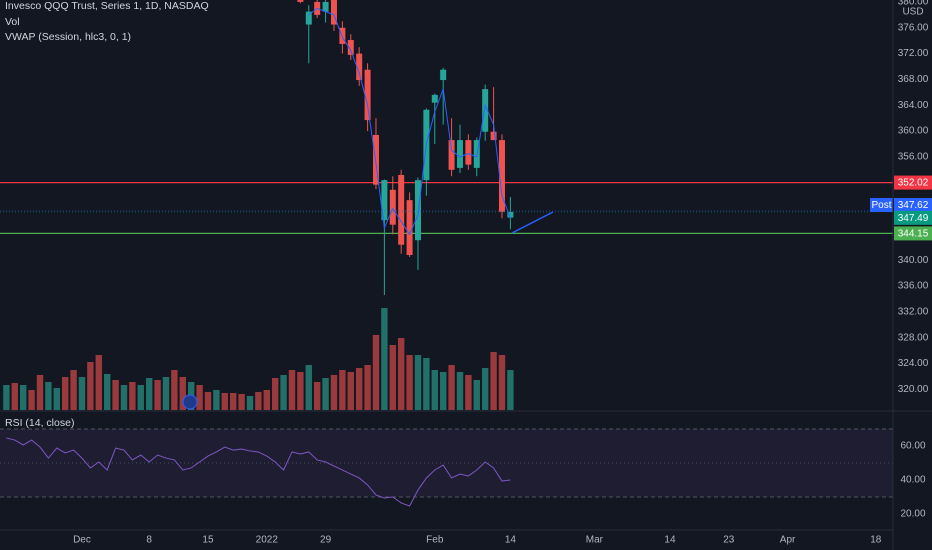 The width and height of the screenshot is (932, 550). What do you see at coordinates (149, 540) in the screenshot?
I see `x-tick-label: 8` at bounding box center [149, 540].